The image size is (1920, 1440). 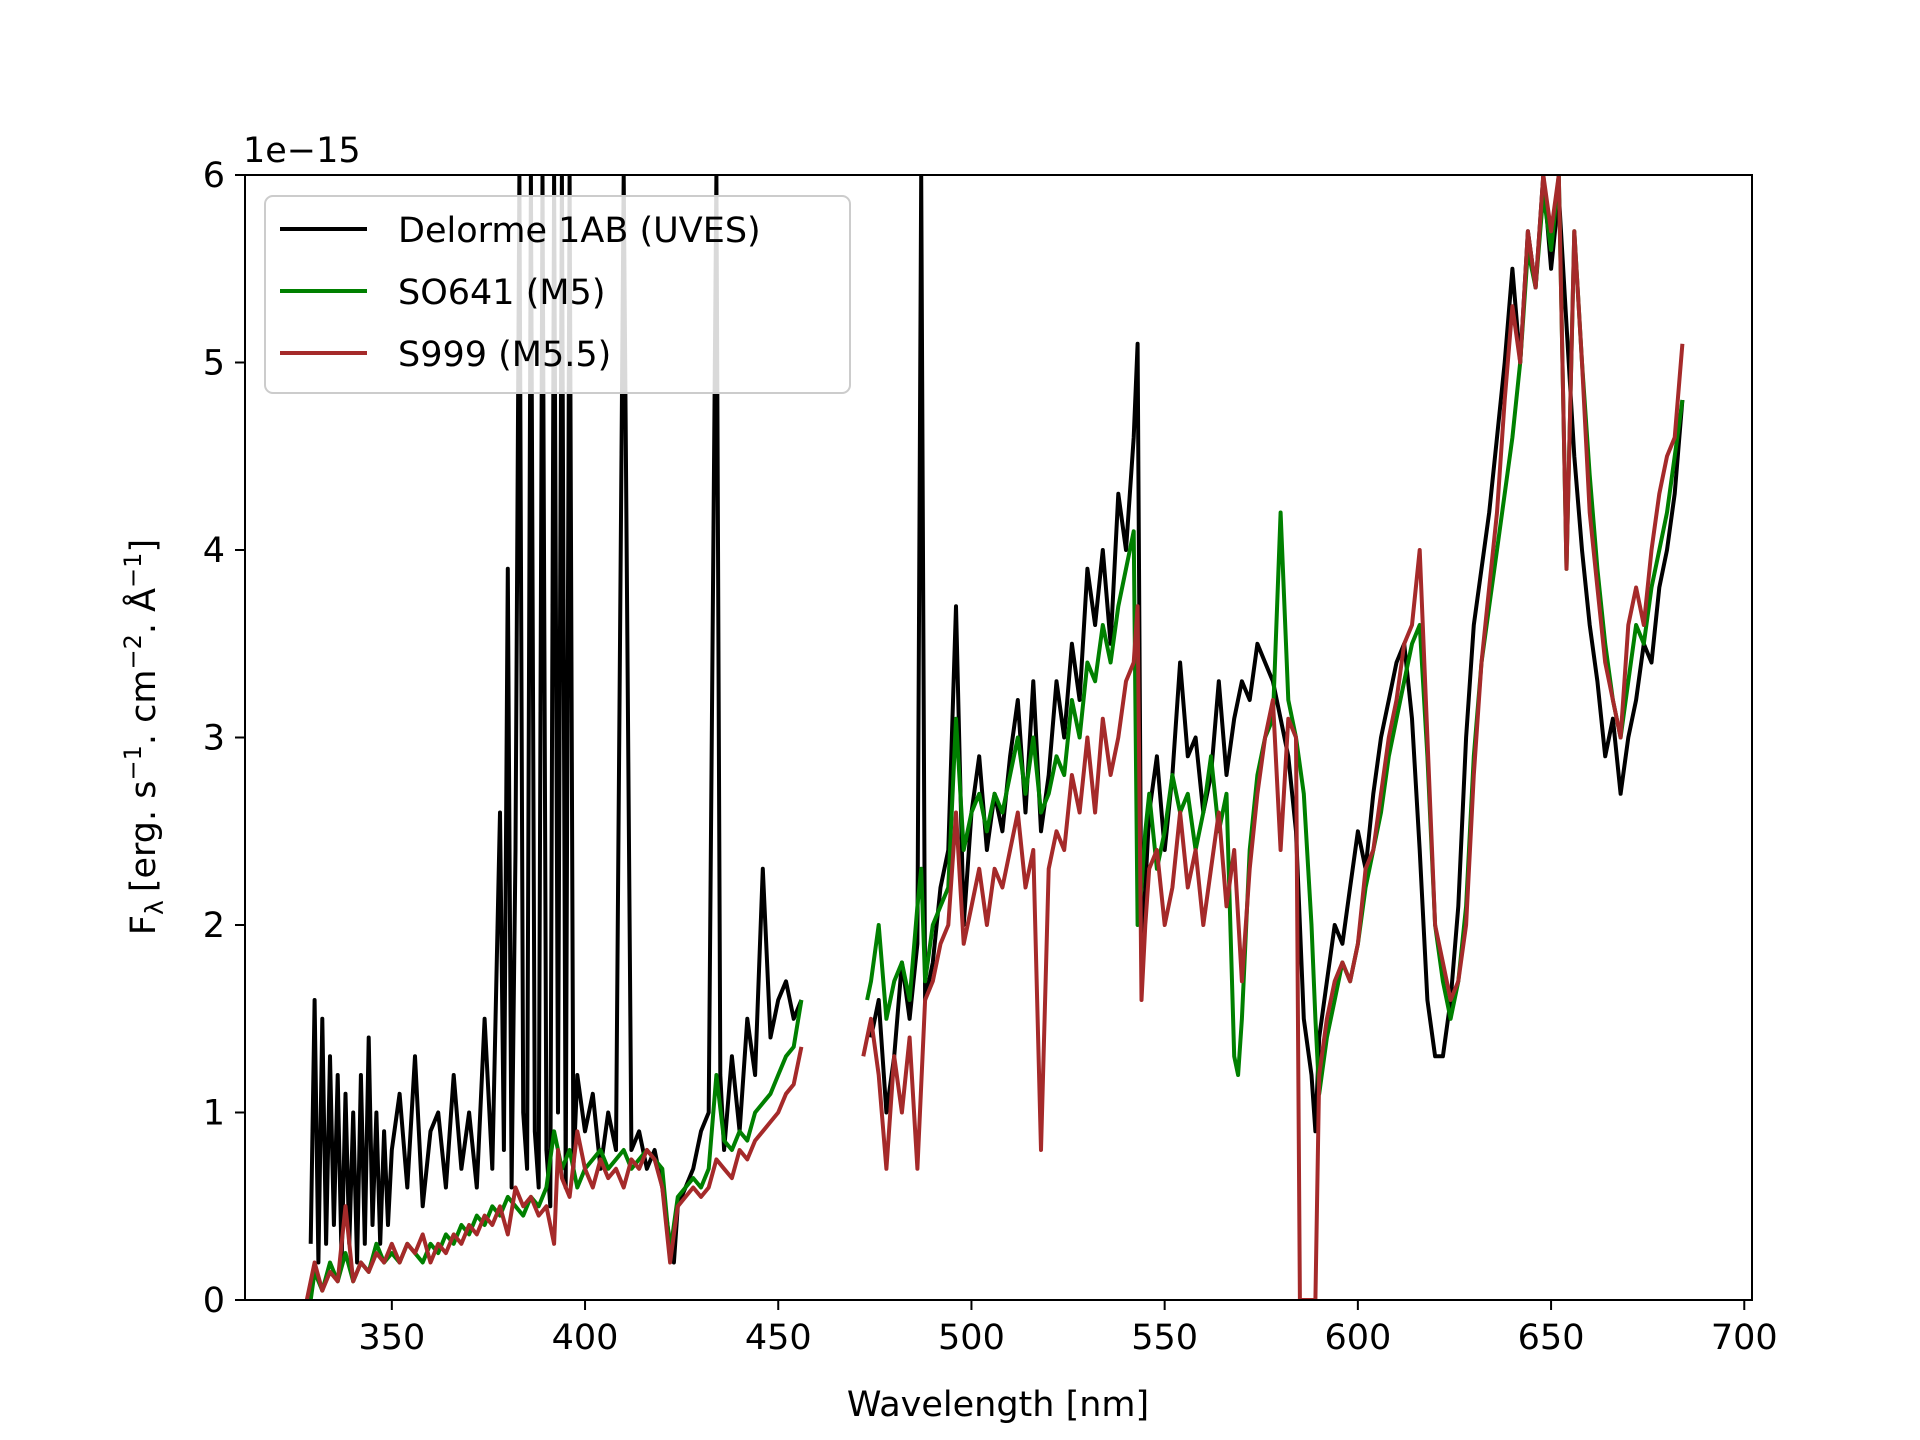 What do you see at coordinates (144, 546) in the screenshot?
I see `y-axis-label-units-4: ]` at bounding box center [144, 546].